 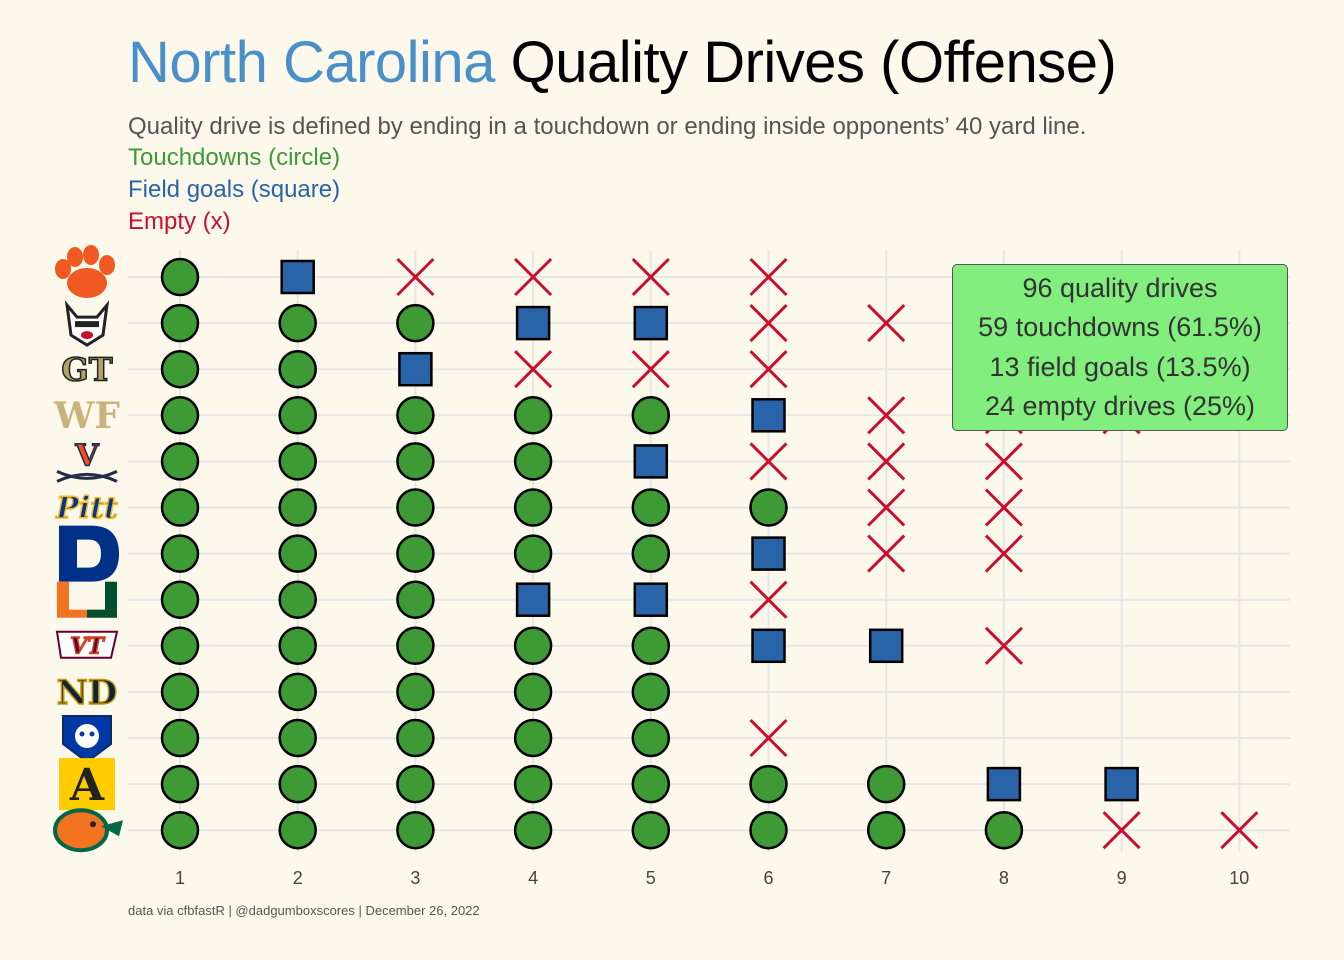 I want to click on title-rest: Quality Drives (Offense), so click(x=813, y=62).